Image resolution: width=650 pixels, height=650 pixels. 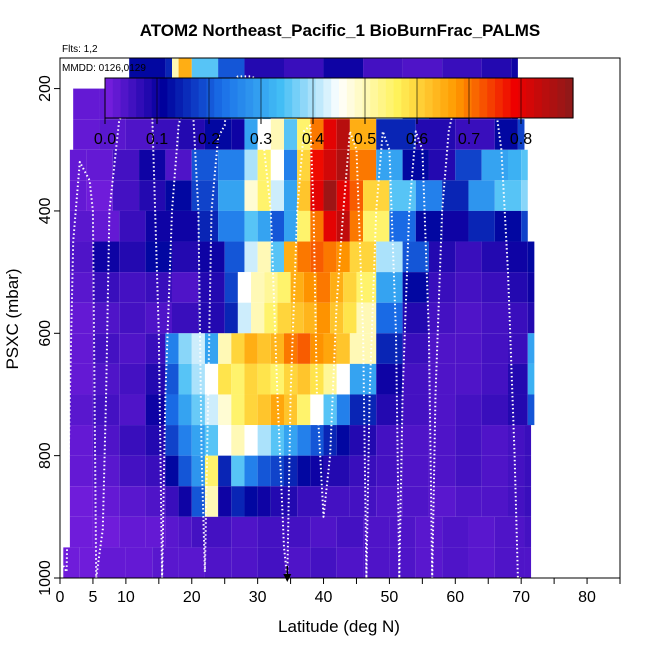 What do you see at coordinates (365, 139) in the screenshot?
I see `colorbar-tick-label: 0.5` at bounding box center [365, 139].